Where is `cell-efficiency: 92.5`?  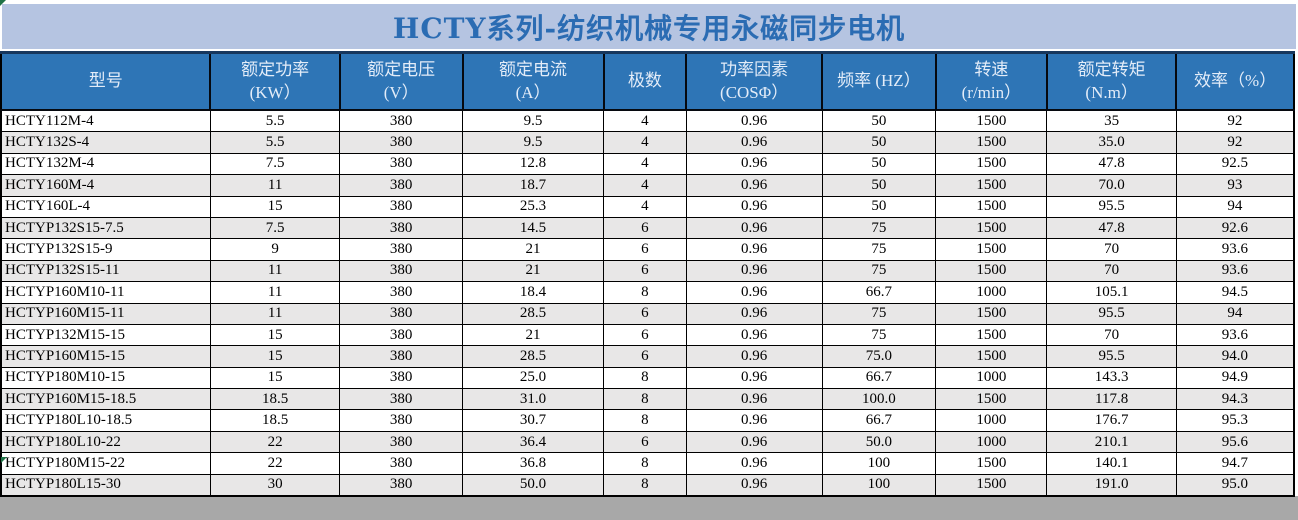
cell-efficiency: 92.5 is located at coordinates (1235, 164).